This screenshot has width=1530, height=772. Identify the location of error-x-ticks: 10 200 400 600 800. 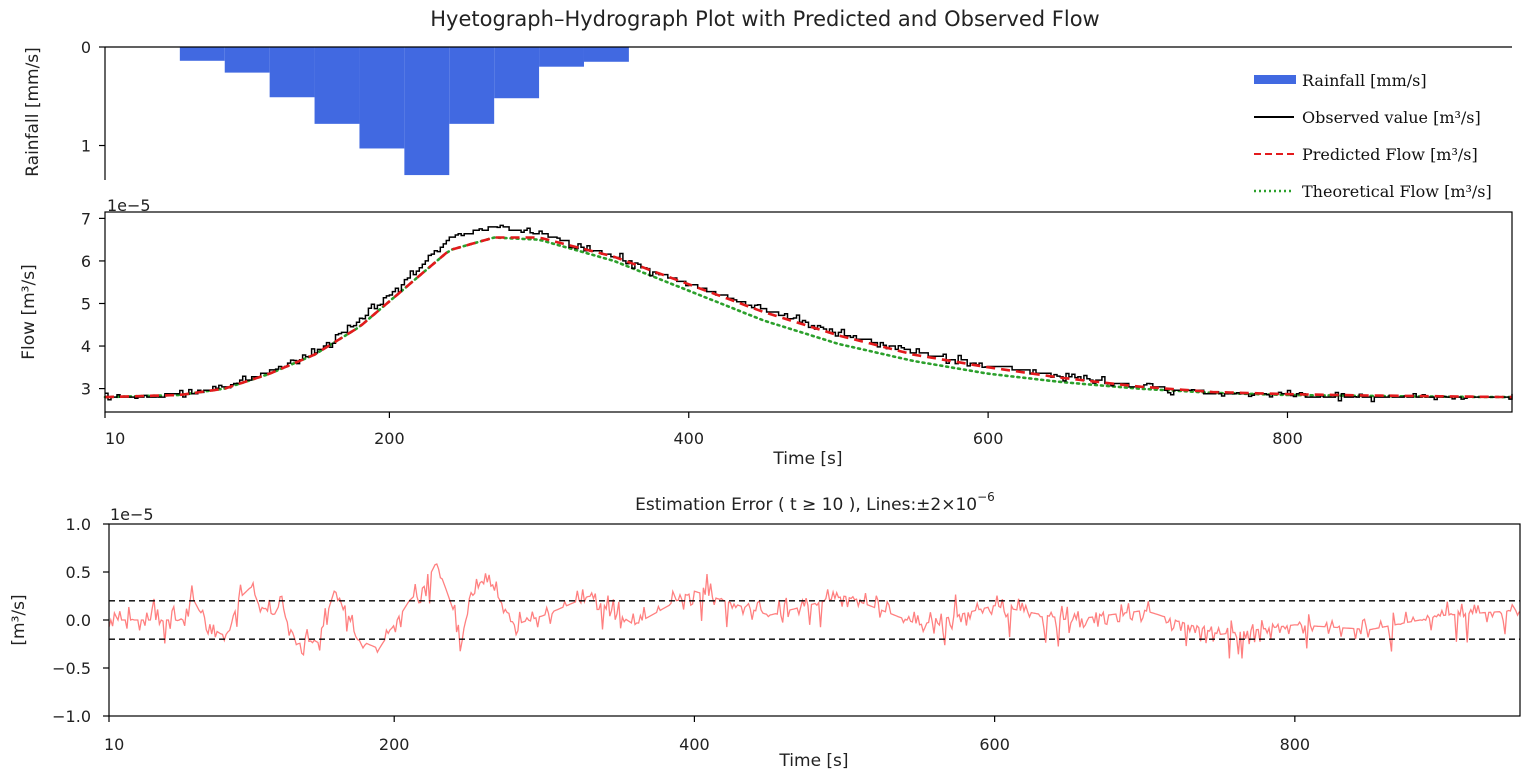
(707, 735).